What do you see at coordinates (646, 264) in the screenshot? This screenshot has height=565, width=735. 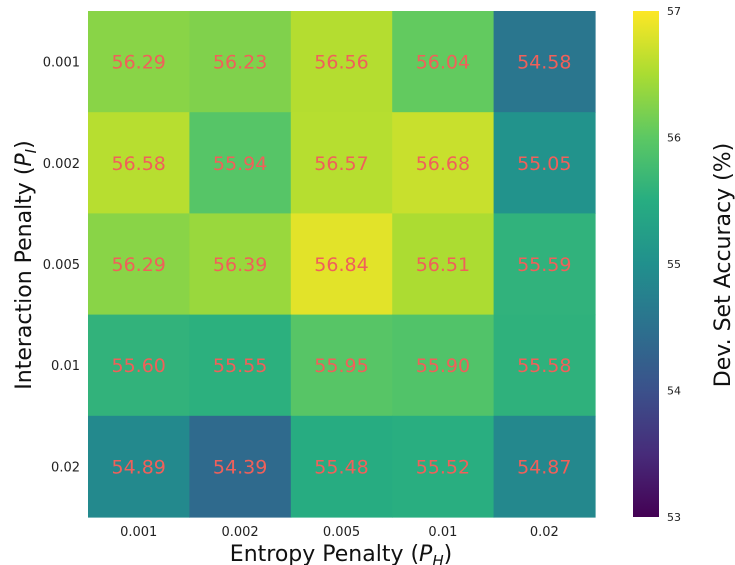 I see `colorbar` at bounding box center [646, 264].